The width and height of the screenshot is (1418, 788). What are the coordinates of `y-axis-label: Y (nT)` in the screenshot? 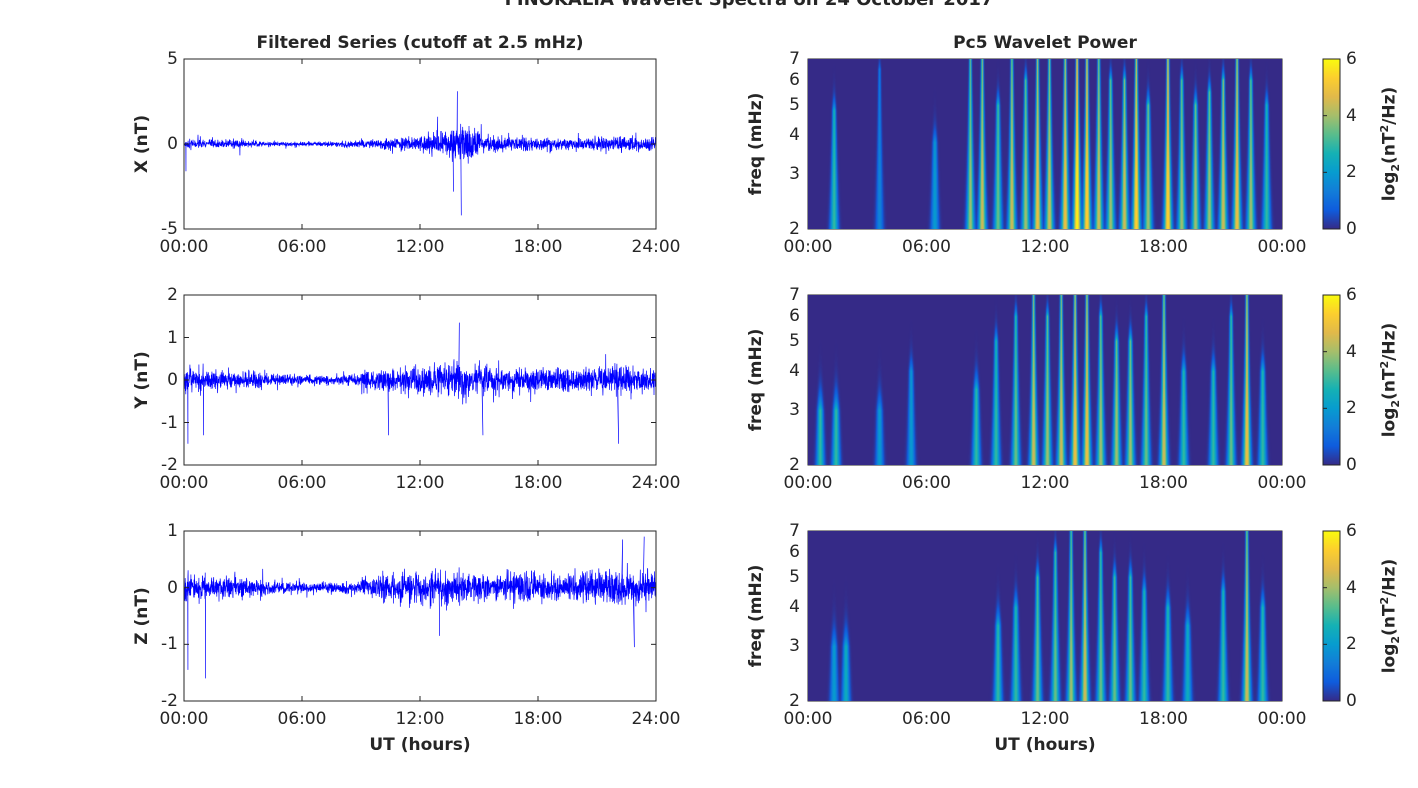 It's located at (142, 380).